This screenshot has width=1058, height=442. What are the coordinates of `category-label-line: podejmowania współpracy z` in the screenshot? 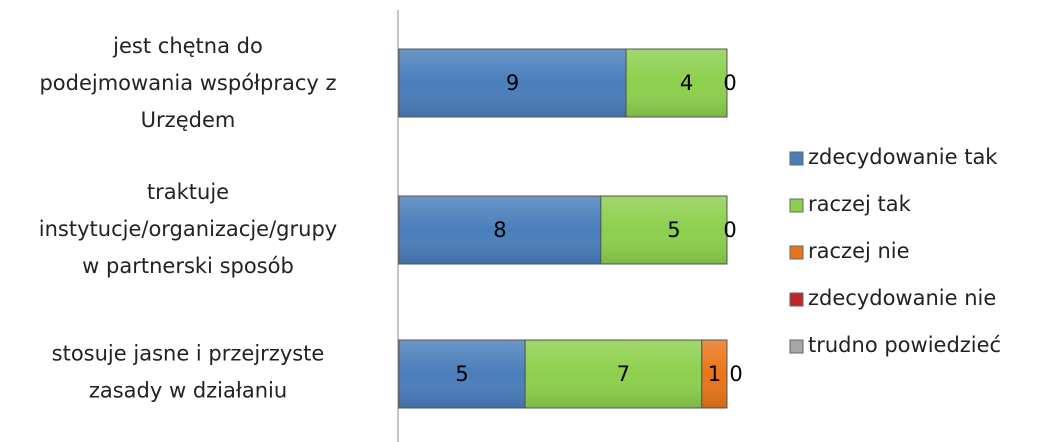 It's located at (187, 83).